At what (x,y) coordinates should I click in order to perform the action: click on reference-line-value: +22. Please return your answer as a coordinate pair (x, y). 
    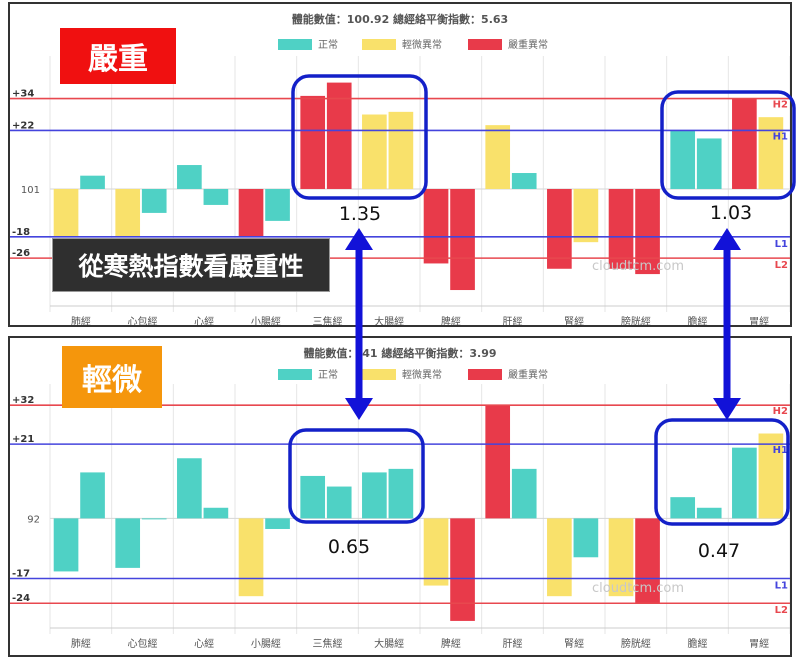
    Looking at the image, I should click on (23, 125).